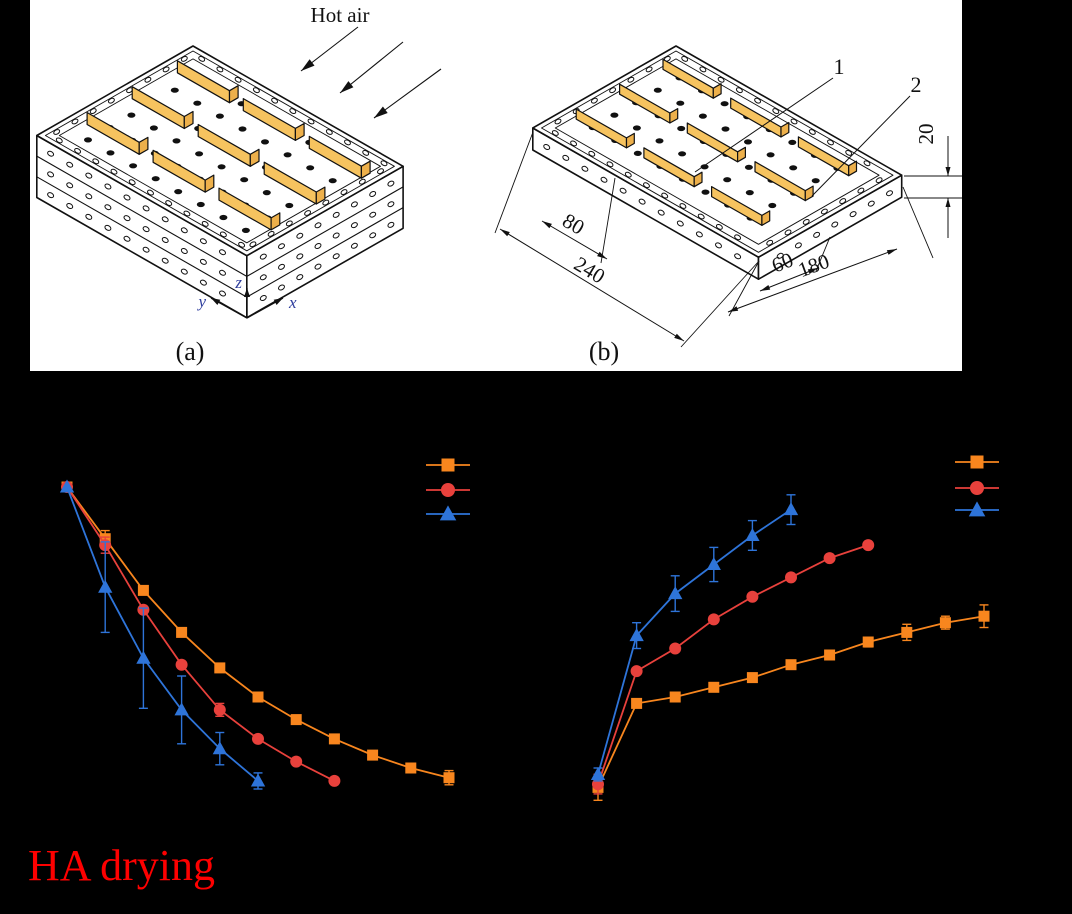 The image size is (1072, 914). Describe the element at coordinates (292, 302) in the screenshot. I see `axis-x-label: x` at that location.